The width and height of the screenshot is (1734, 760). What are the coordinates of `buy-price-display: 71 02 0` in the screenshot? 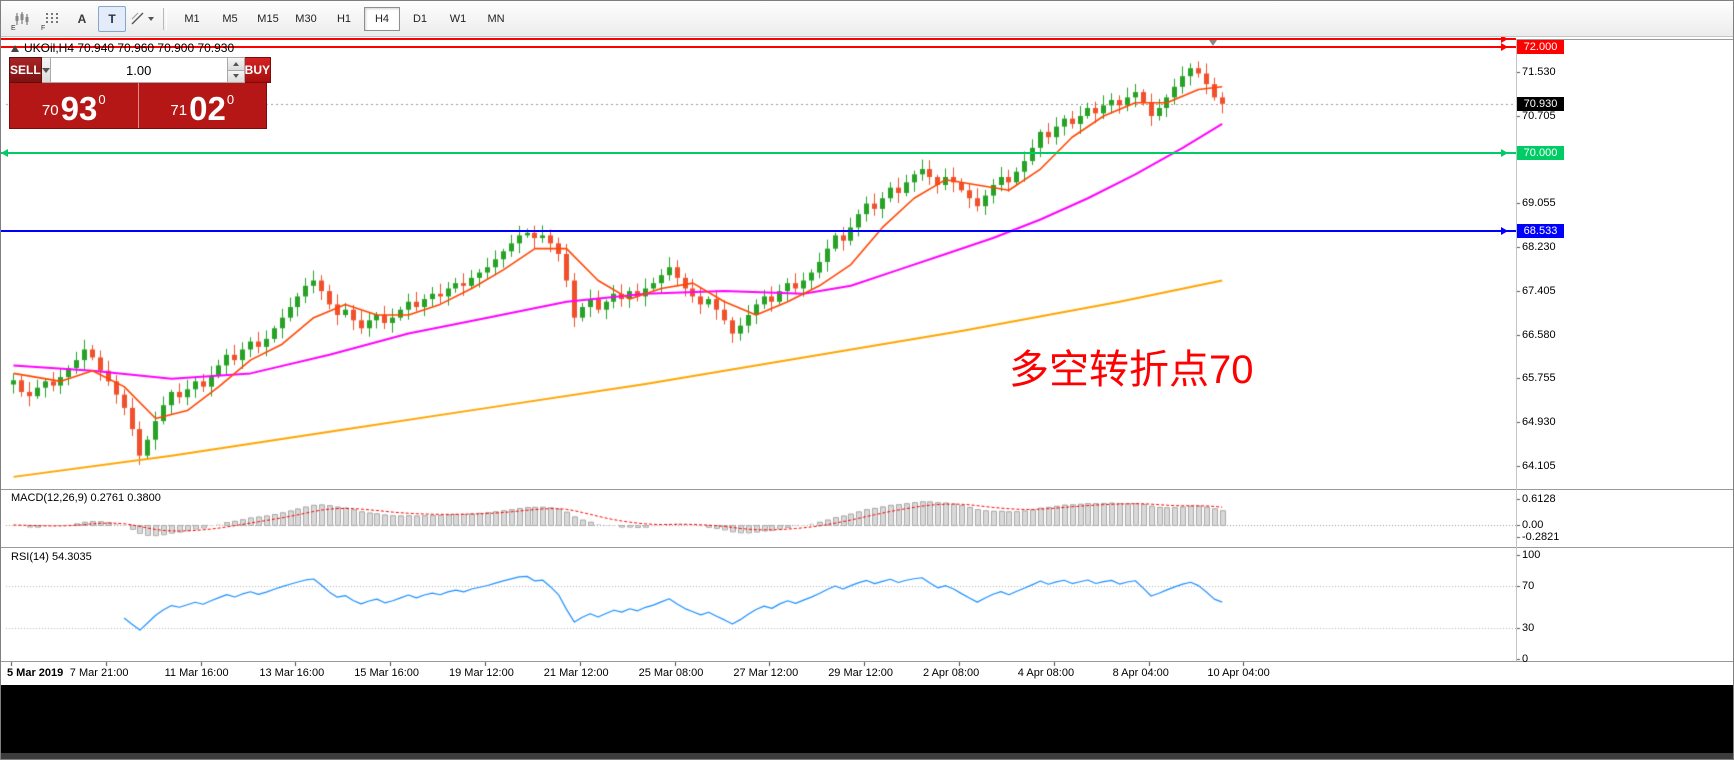 It's located at (203, 105).